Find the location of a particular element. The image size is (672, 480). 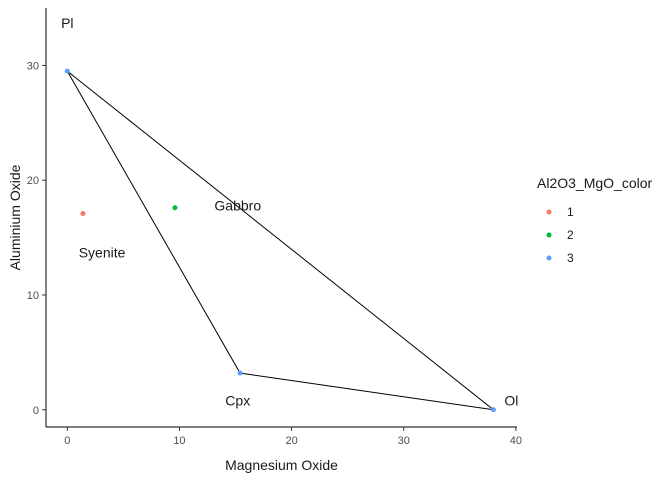

legend-entry-label: 1 is located at coordinates (570, 212).